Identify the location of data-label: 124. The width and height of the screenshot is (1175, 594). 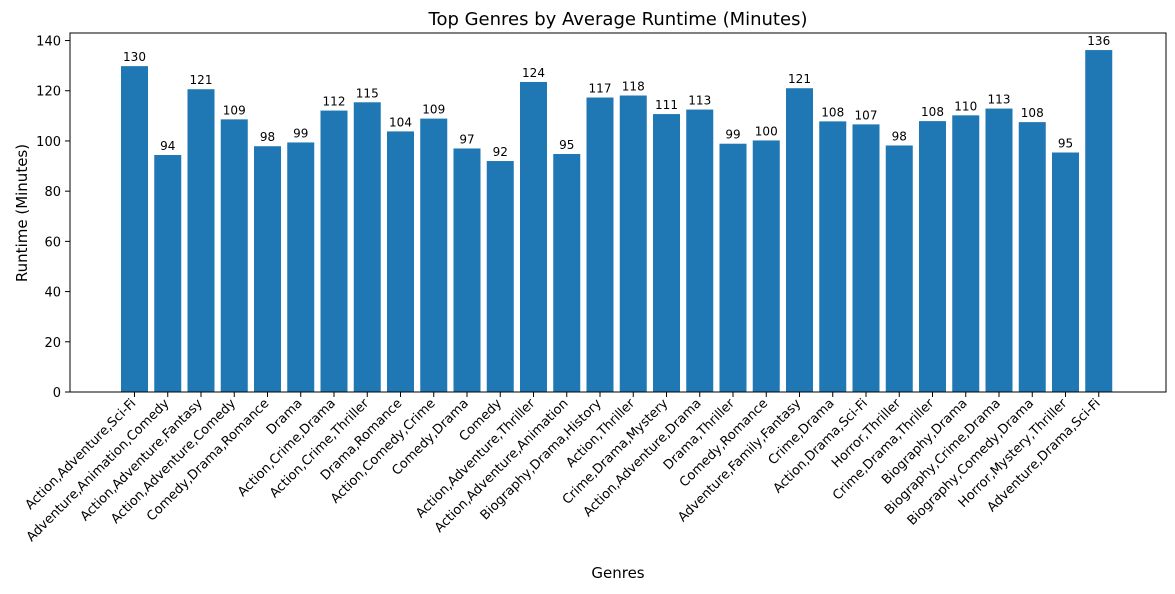
(533, 73).